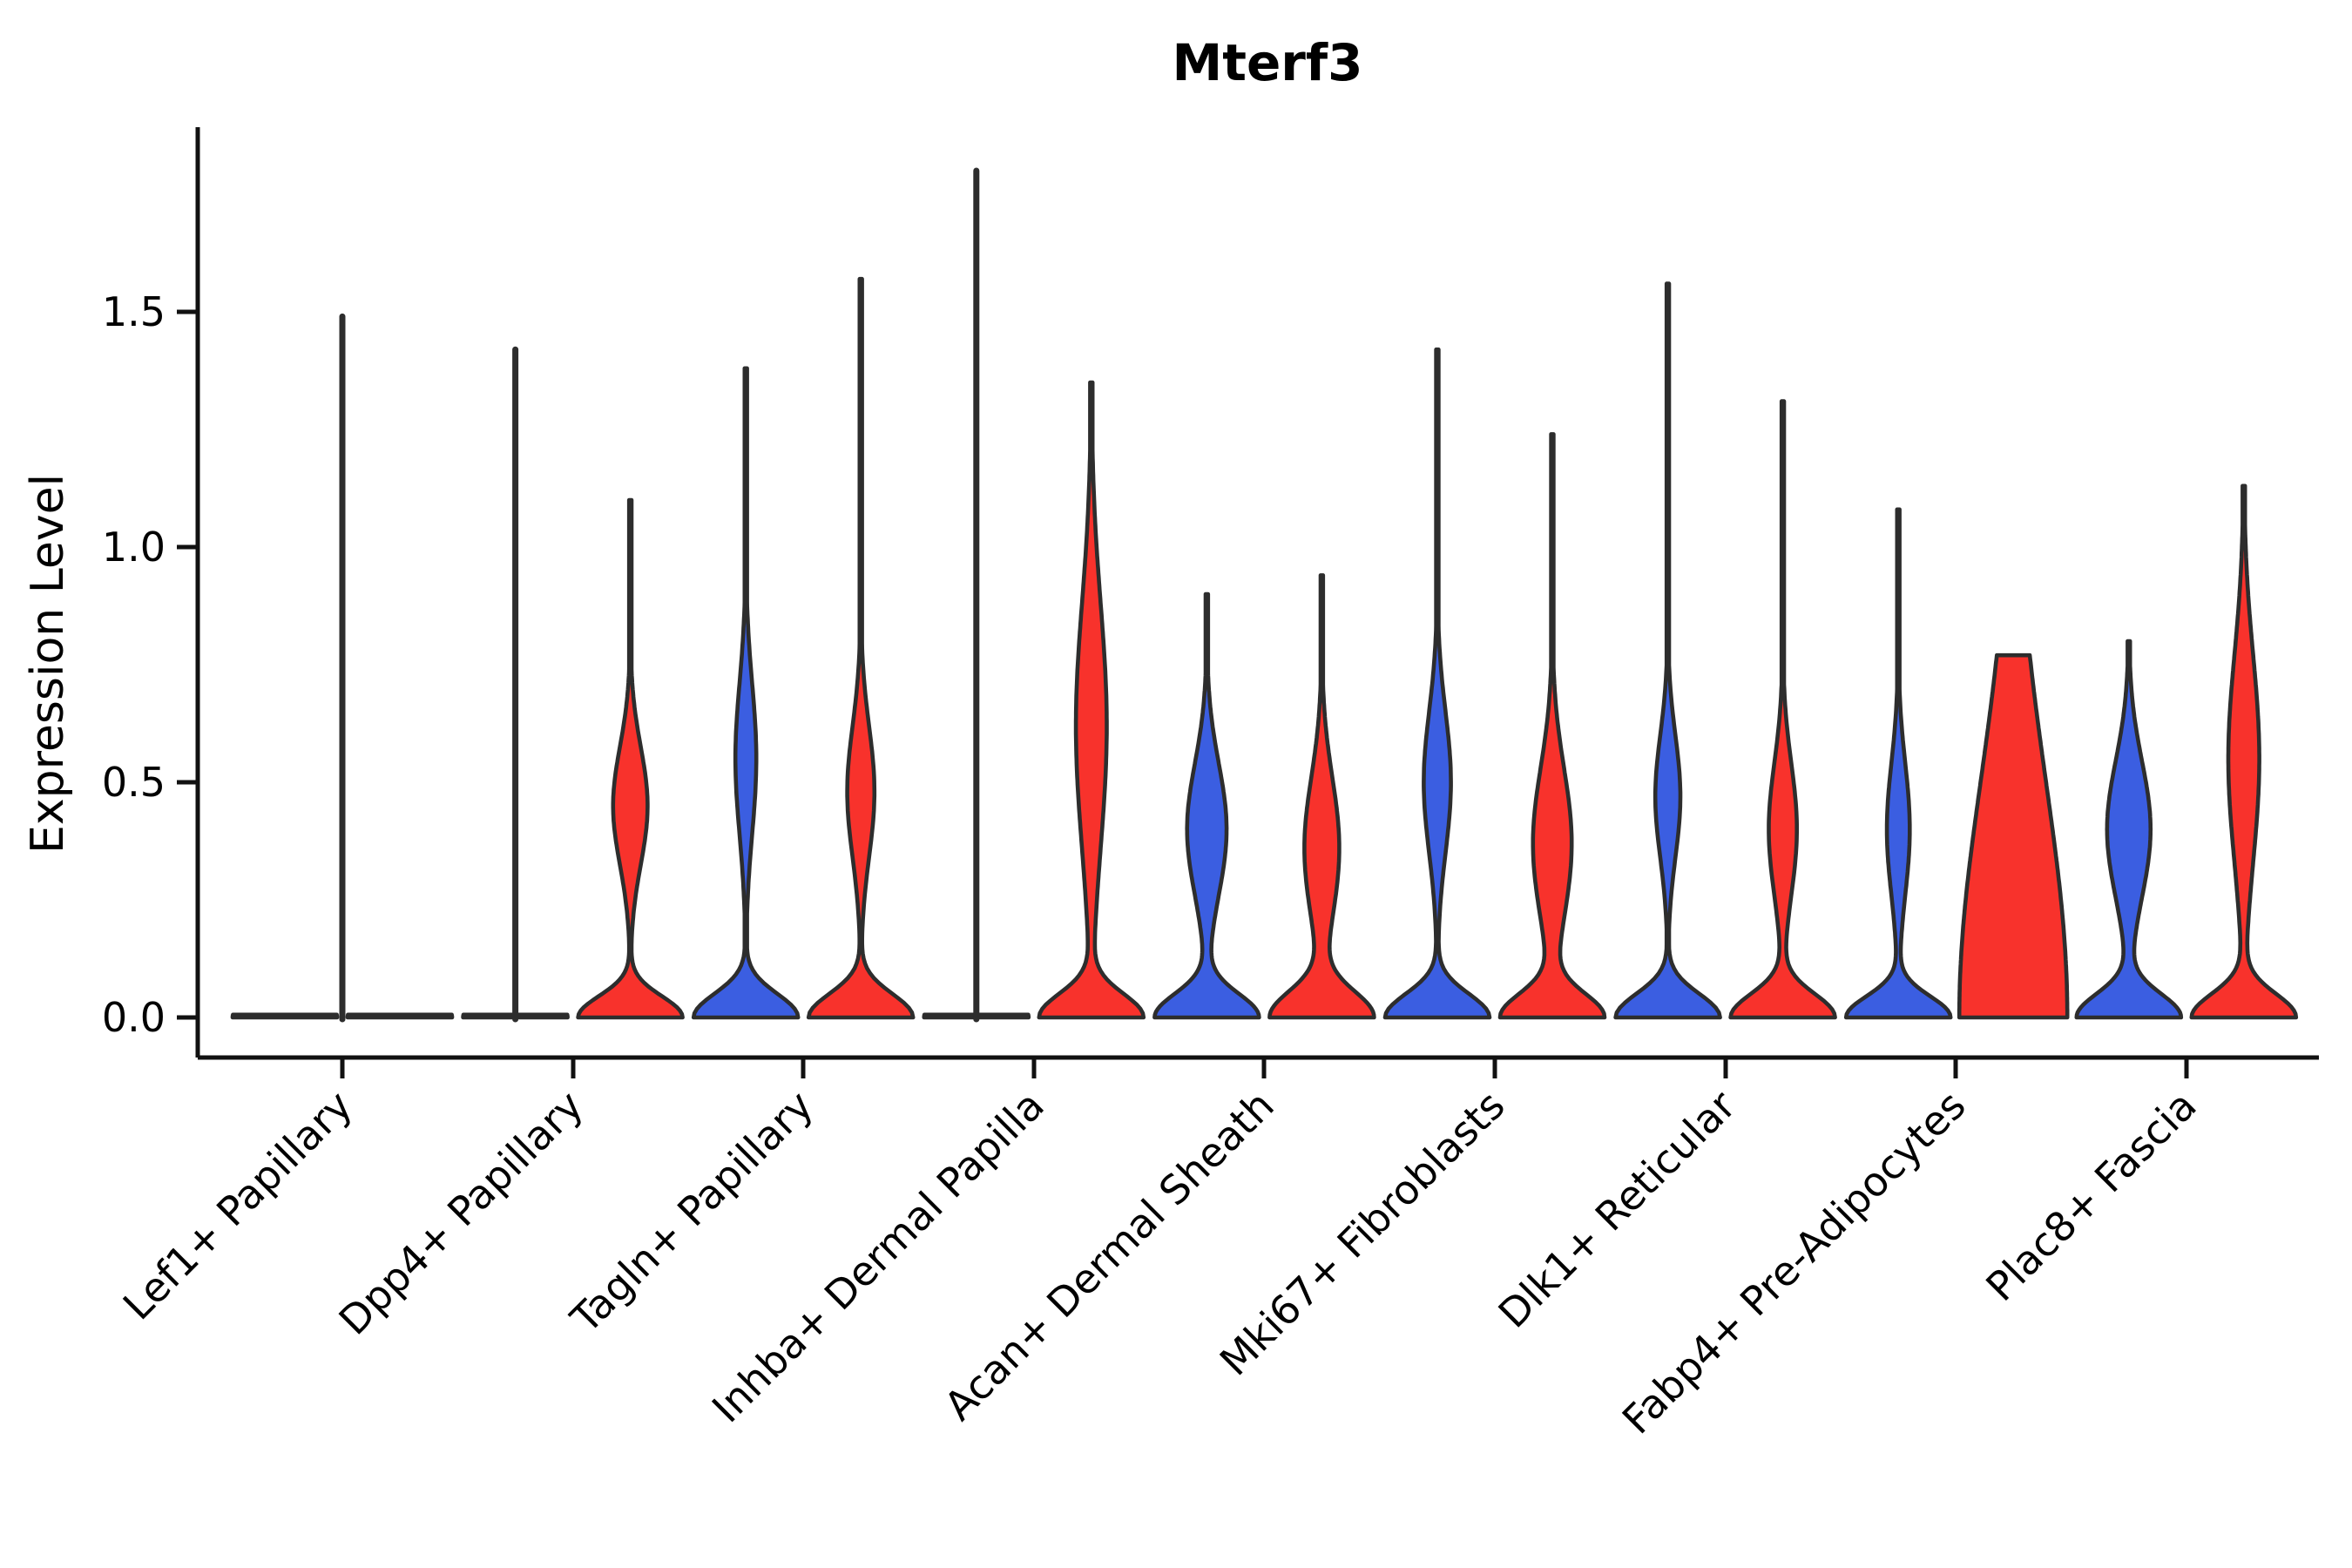 Image resolution: width=2352 pixels, height=1568 pixels. What do you see at coordinates (1264, 1068) in the screenshot?
I see `x-ticks` at bounding box center [1264, 1068].